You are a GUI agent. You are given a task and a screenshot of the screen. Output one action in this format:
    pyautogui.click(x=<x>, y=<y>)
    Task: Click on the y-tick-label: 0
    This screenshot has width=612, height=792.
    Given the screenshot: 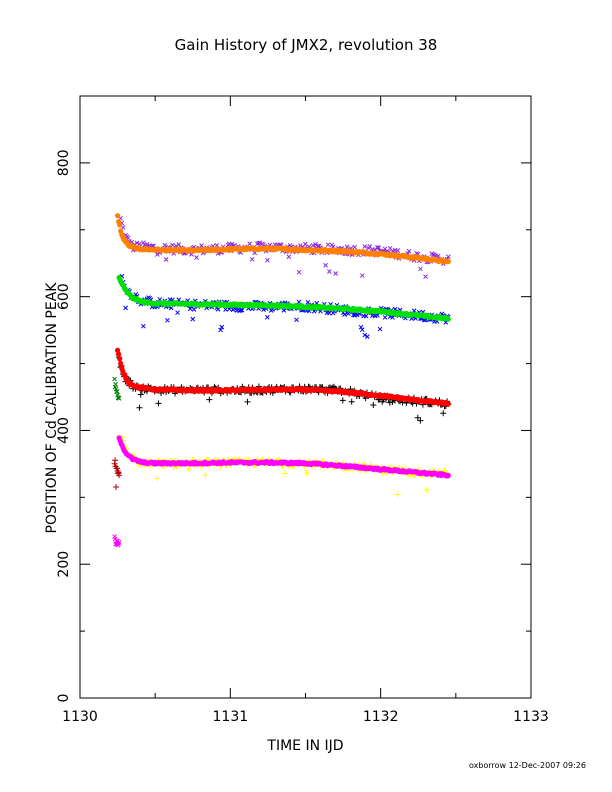 What is the action you would take?
    pyautogui.click(x=64, y=698)
    